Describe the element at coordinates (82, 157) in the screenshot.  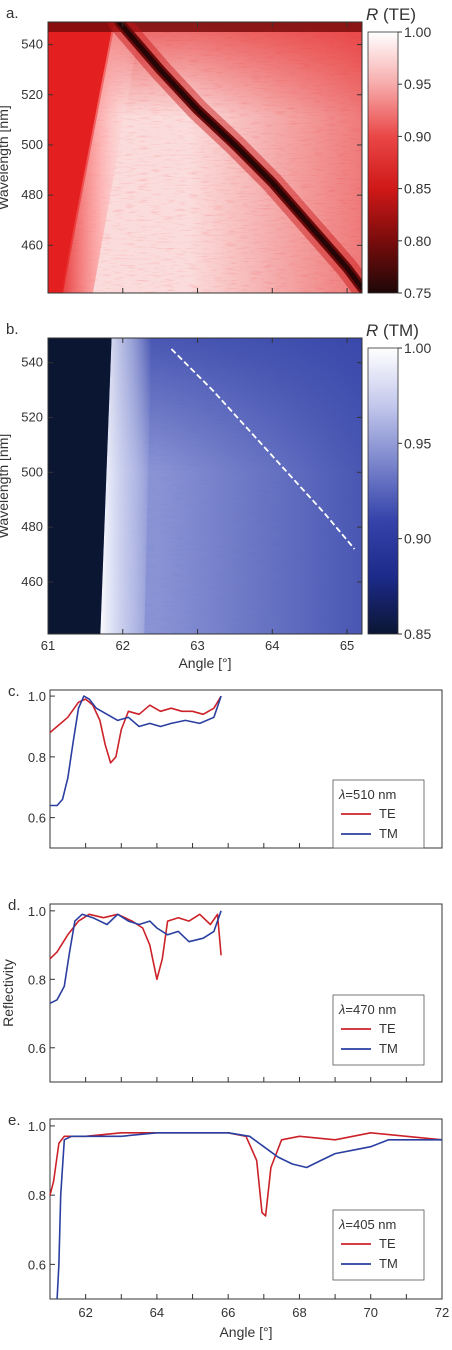
I see `te-map-below-critical` at that location.